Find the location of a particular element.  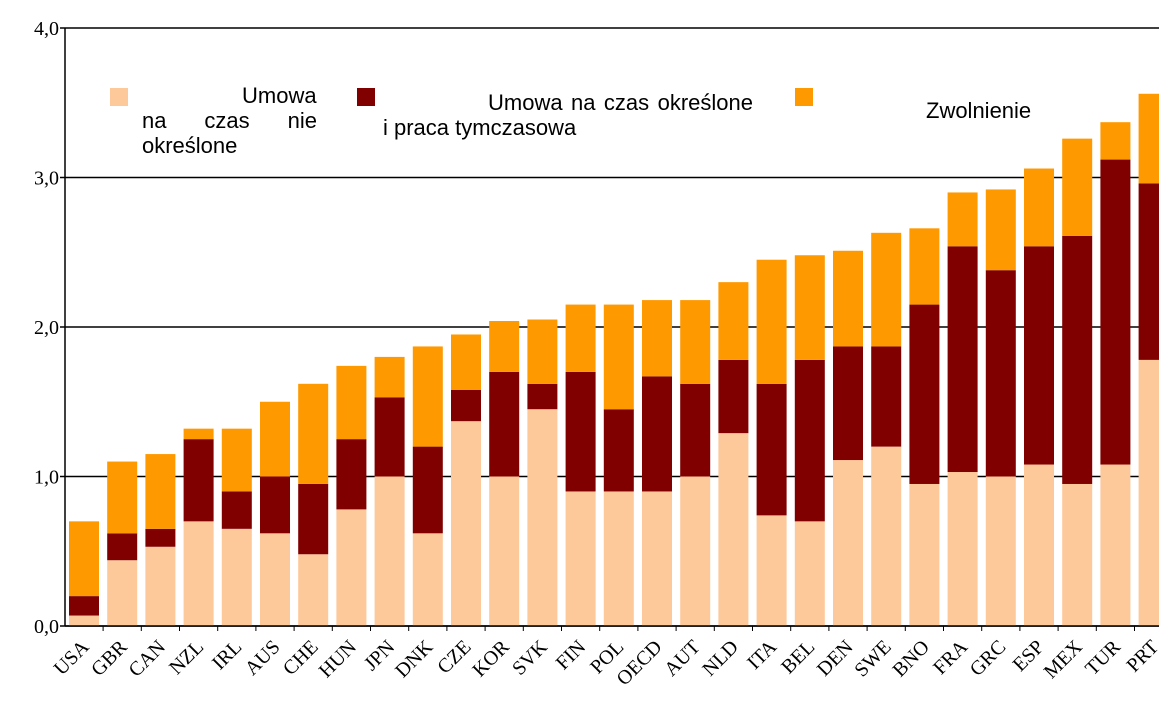

x-tick-label: FRA is located at coordinates (950, 657).